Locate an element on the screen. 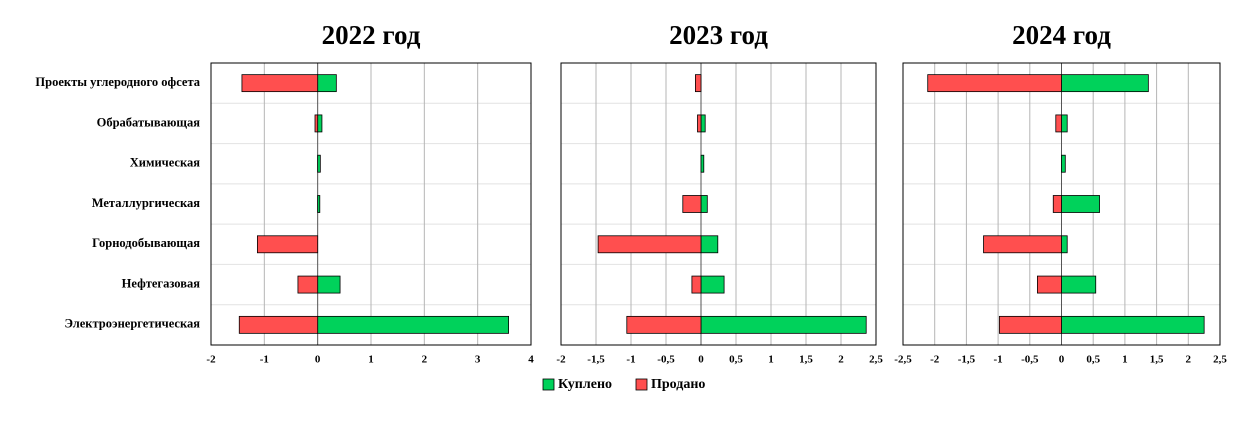 This screenshot has width=1247, height=430. x-tick-label: 4 is located at coordinates (531, 360).